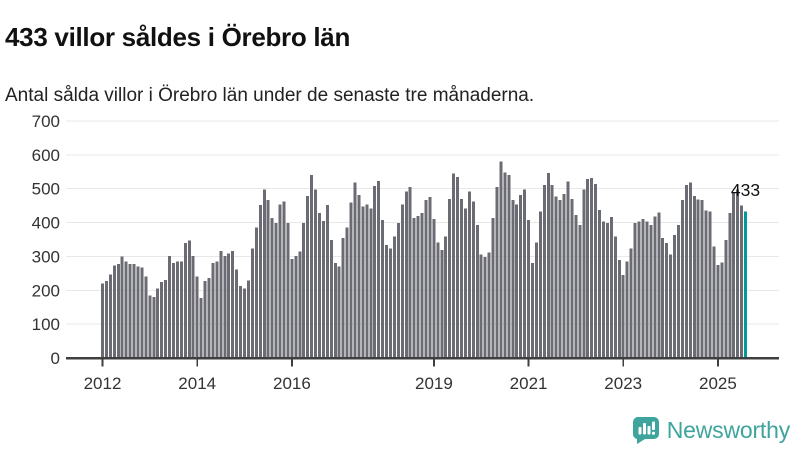 The image size is (800, 450). What do you see at coordinates (103, 383) in the screenshot?
I see `x-tick-label: 2012` at bounding box center [103, 383].